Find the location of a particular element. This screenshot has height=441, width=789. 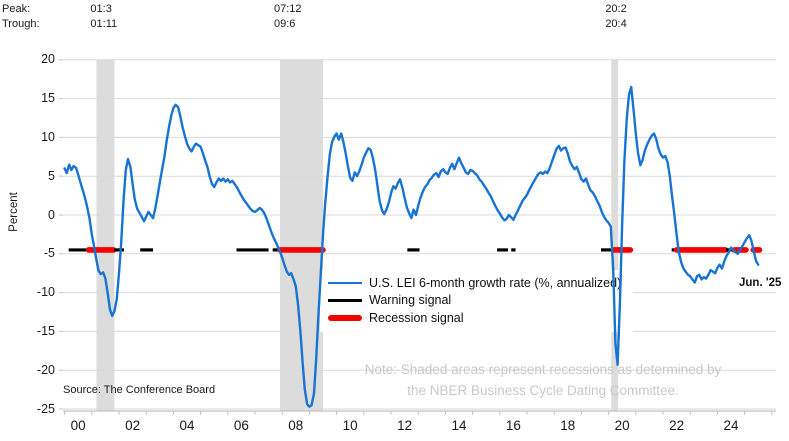

x-tick-label: 04 is located at coordinates (187, 425).